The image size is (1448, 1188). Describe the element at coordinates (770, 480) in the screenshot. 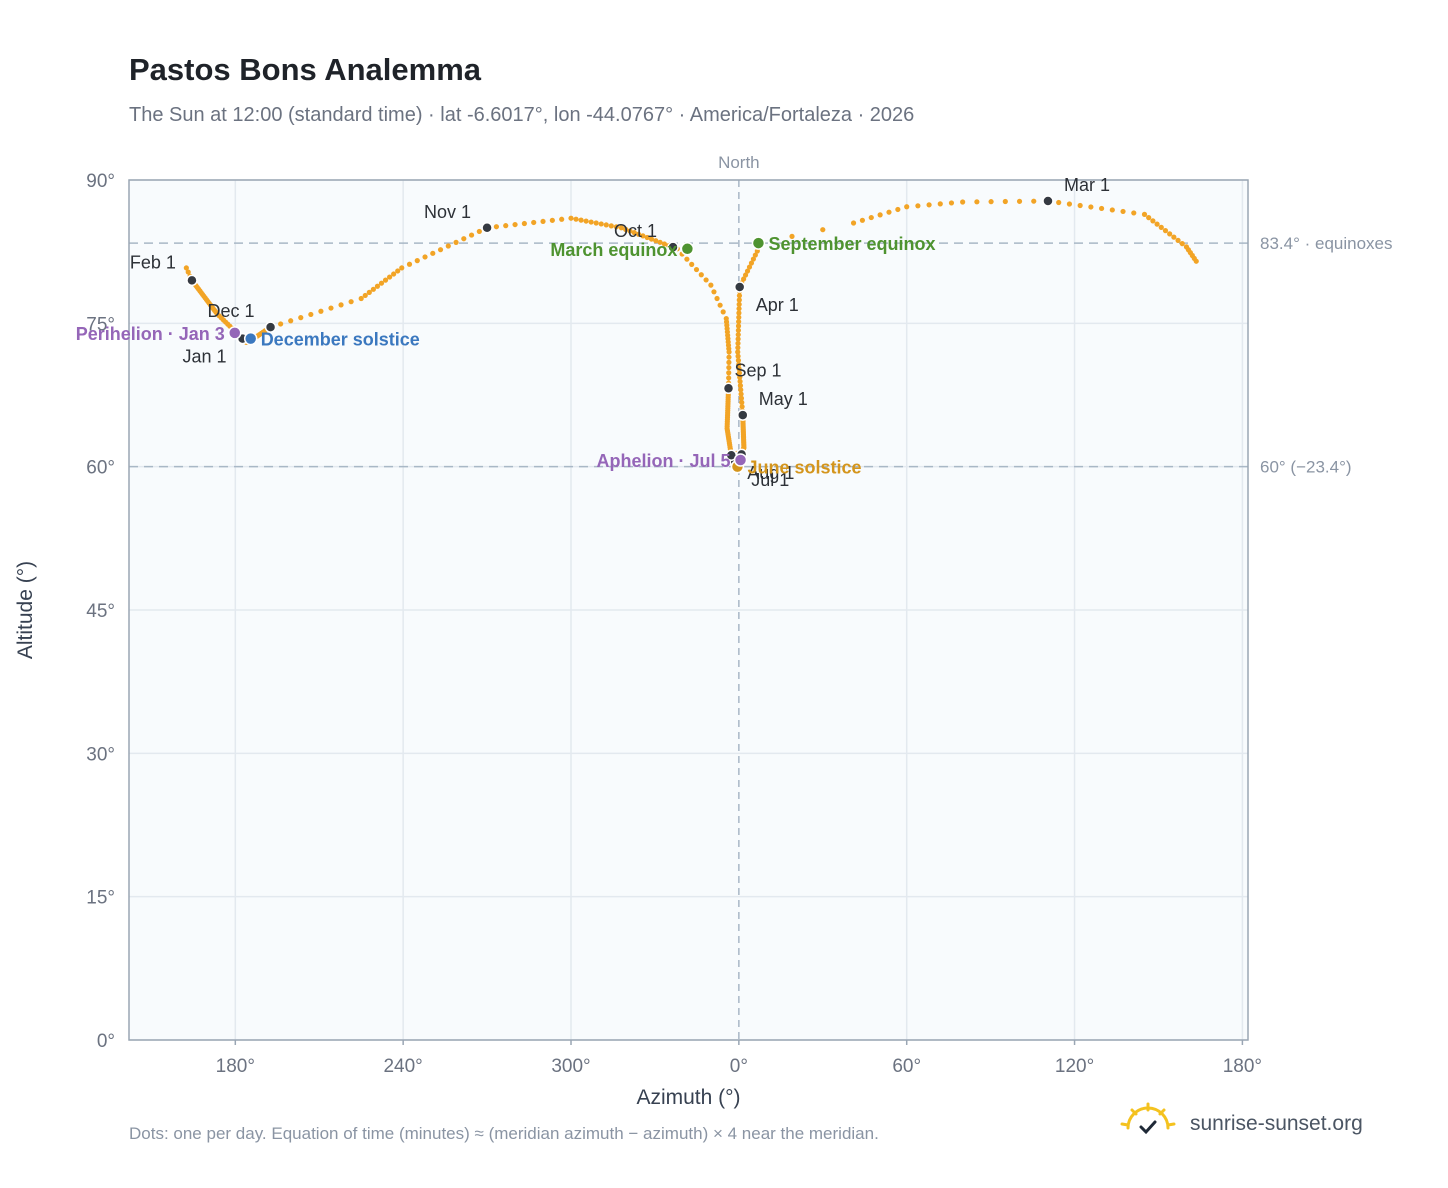

I see `month-label: Jul 1` at that location.